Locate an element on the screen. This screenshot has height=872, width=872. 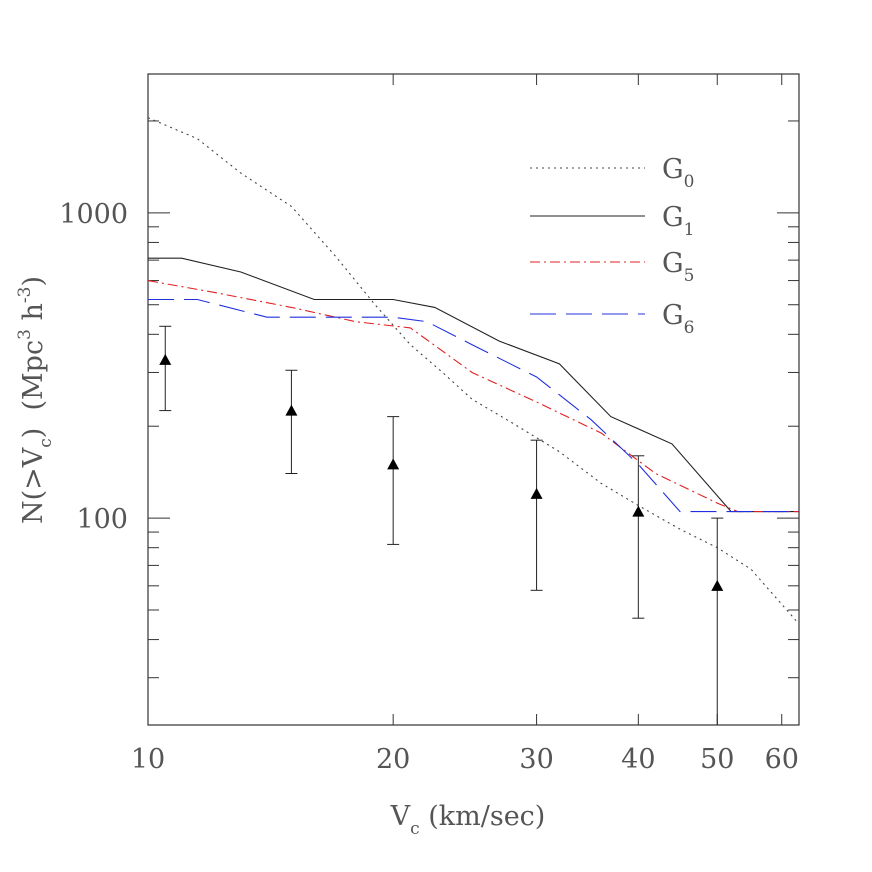
x-tick-label: 60 is located at coordinates (782, 759).